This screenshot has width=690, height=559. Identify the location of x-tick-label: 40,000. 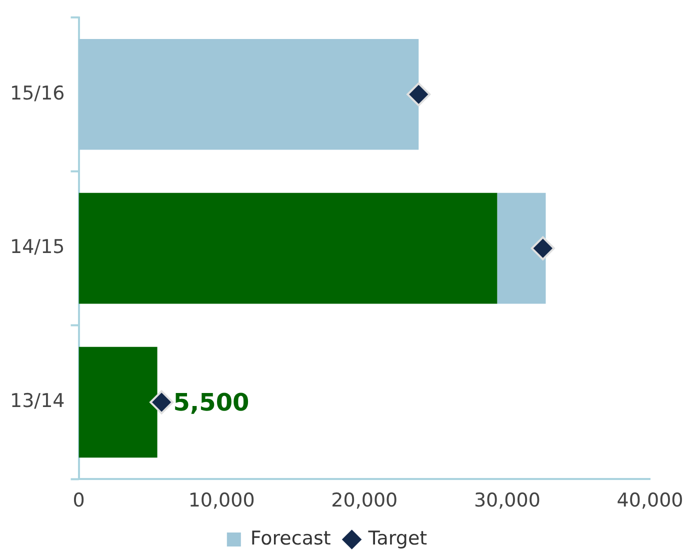
(650, 501).